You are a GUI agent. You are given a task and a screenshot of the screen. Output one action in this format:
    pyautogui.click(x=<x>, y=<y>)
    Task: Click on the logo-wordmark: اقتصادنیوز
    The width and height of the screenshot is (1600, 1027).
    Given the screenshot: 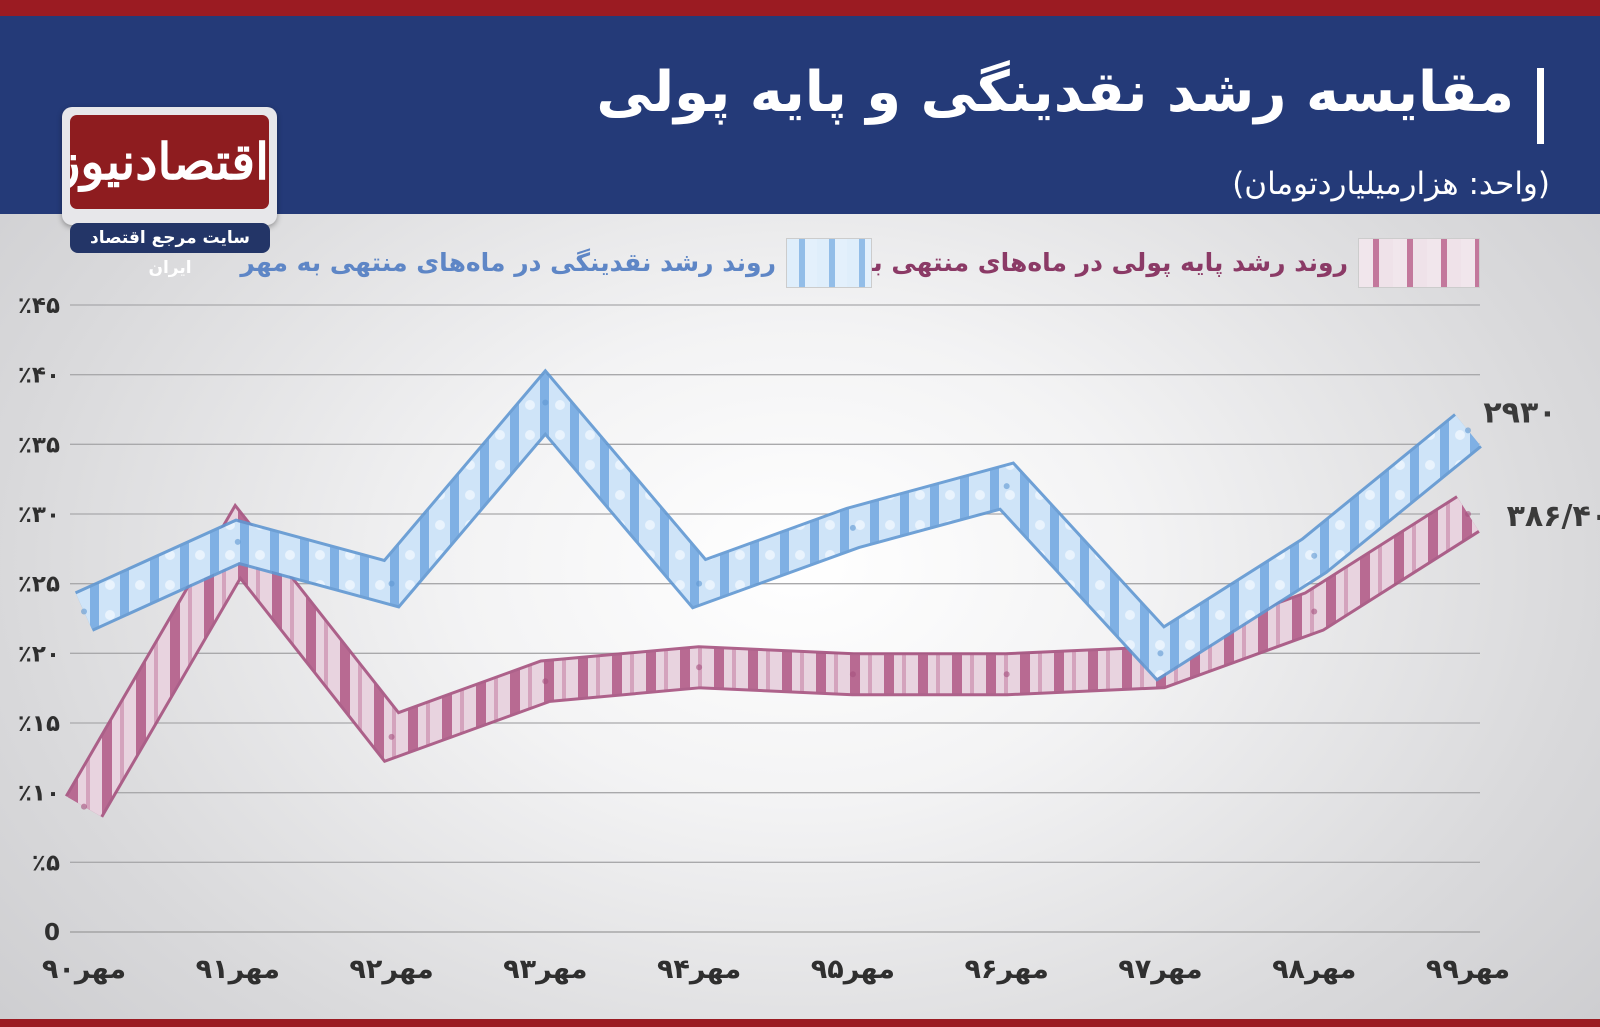 What is the action you would take?
    pyautogui.click(x=169, y=162)
    